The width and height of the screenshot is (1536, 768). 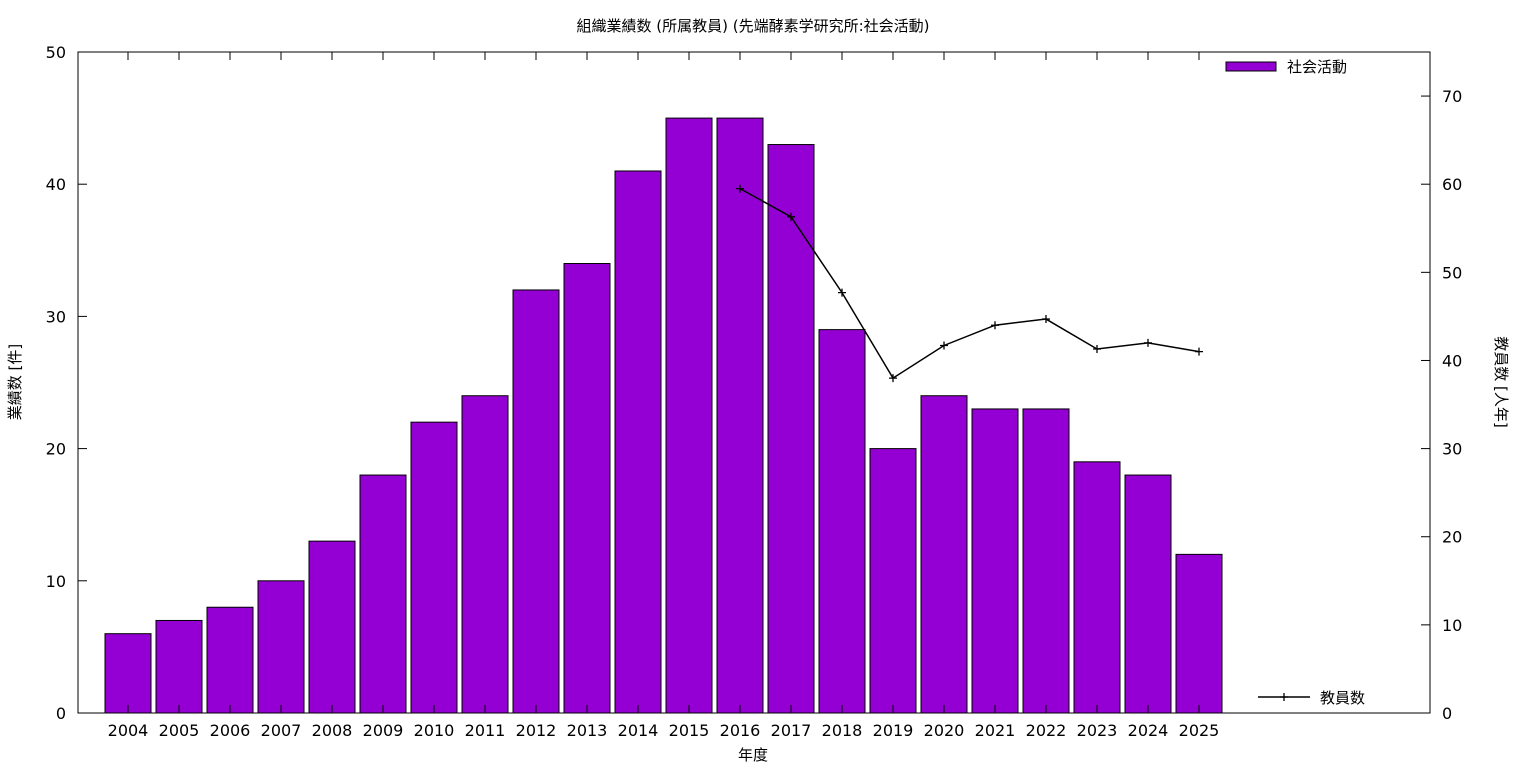 What do you see at coordinates (740, 415) in the screenshot?
I see `bar-2016` at bounding box center [740, 415].